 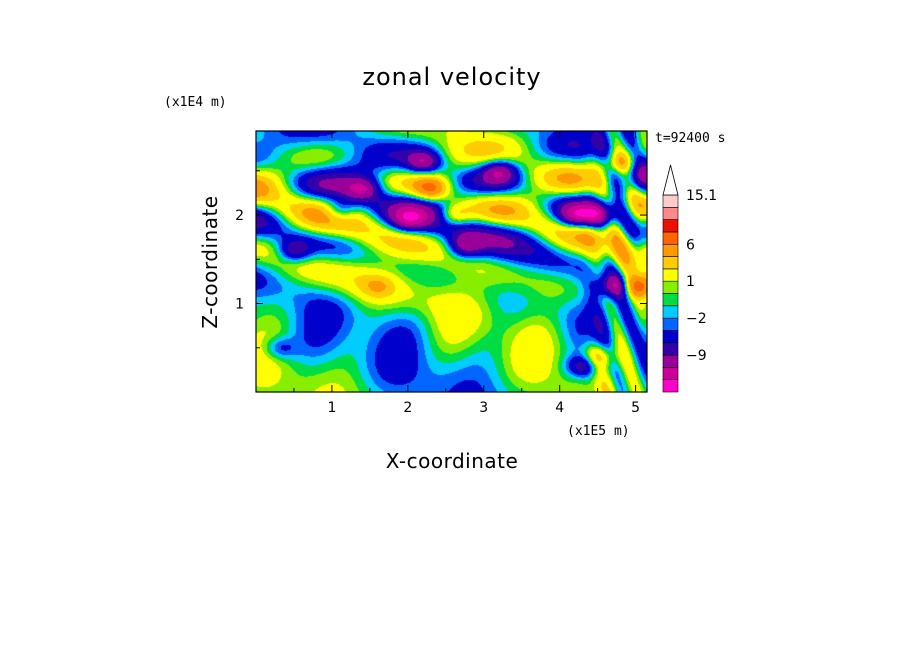 What do you see at coordinates (690, 138) in the screenshot?
I see `time-label: t=92400 s` at bounding box center [690, 138].